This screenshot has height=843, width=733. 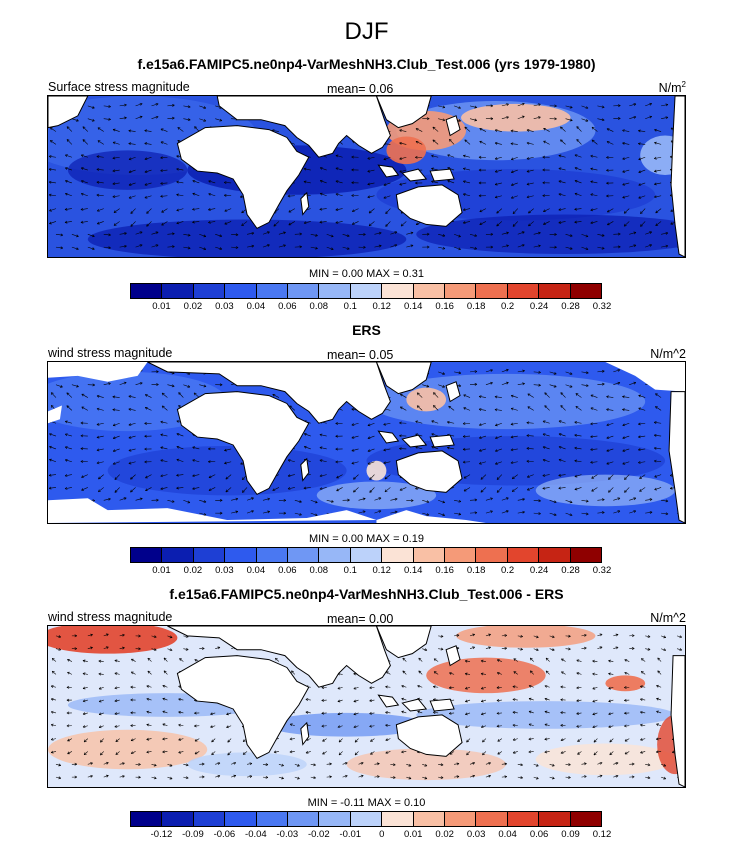 What do you see at coordinates (366, 819) in the screenshot?
I see `panel-3-colorbar` at bounding box center [366, 819].